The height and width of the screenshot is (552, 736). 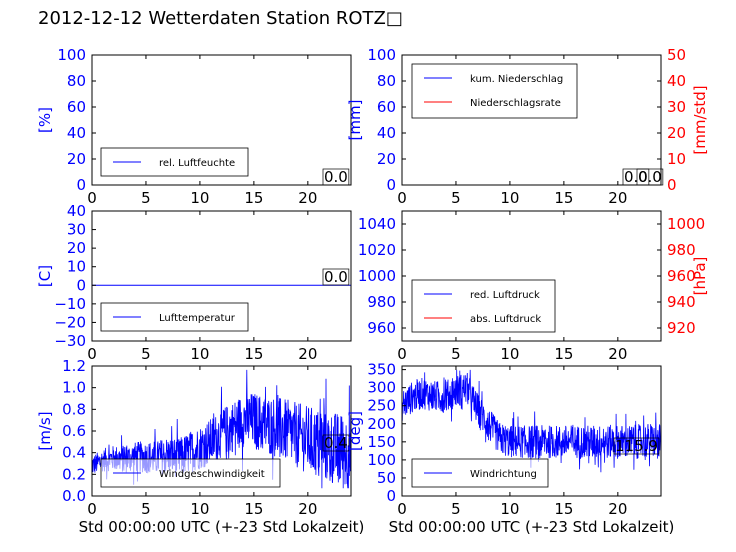 I want to click on y-axis-label: [%], so click(x=45, y=120).